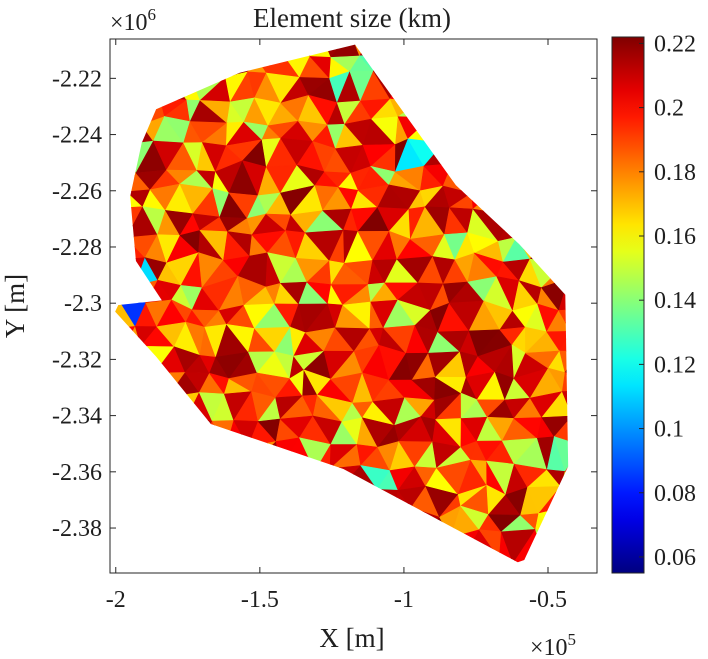 The width and height of the screenshot is (708, 659). Describe the element at coordinates (548, 600) in the screenshot. I see `x-tick-label: -0.5` at that location.